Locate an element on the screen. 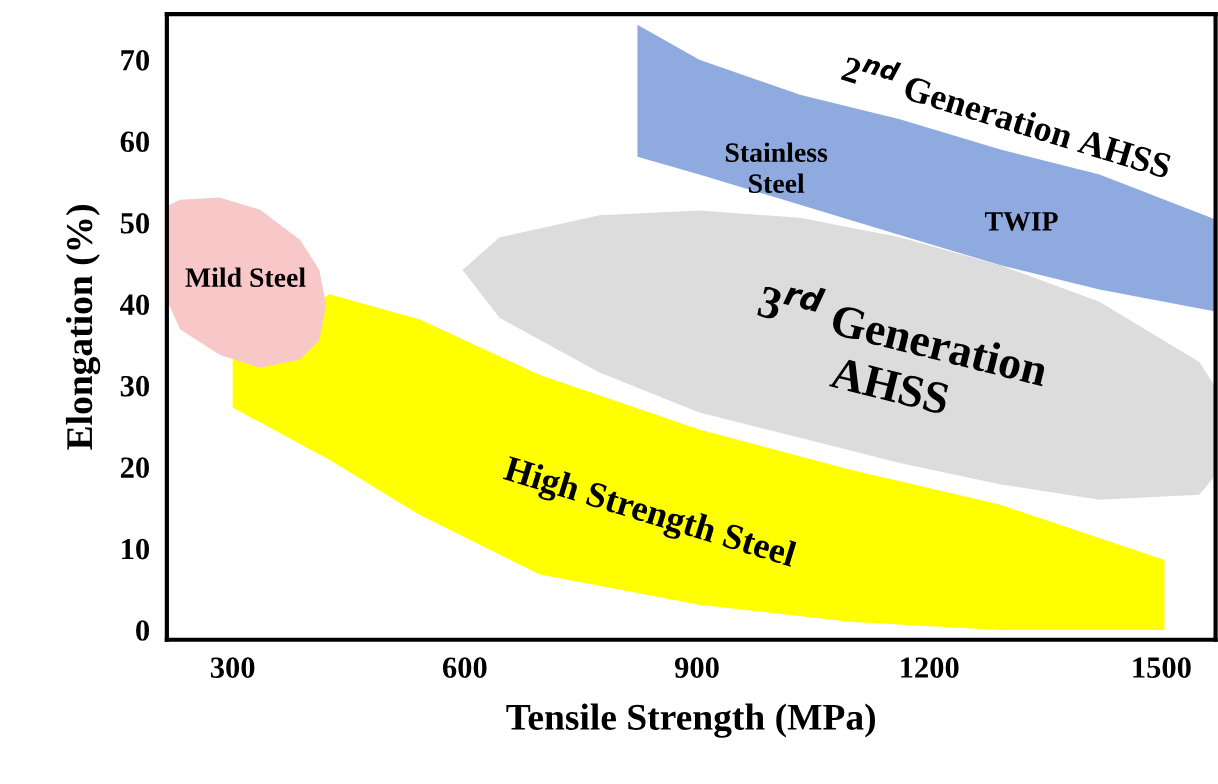  y-tick-label: 0 is located at coordinates (143, 630).